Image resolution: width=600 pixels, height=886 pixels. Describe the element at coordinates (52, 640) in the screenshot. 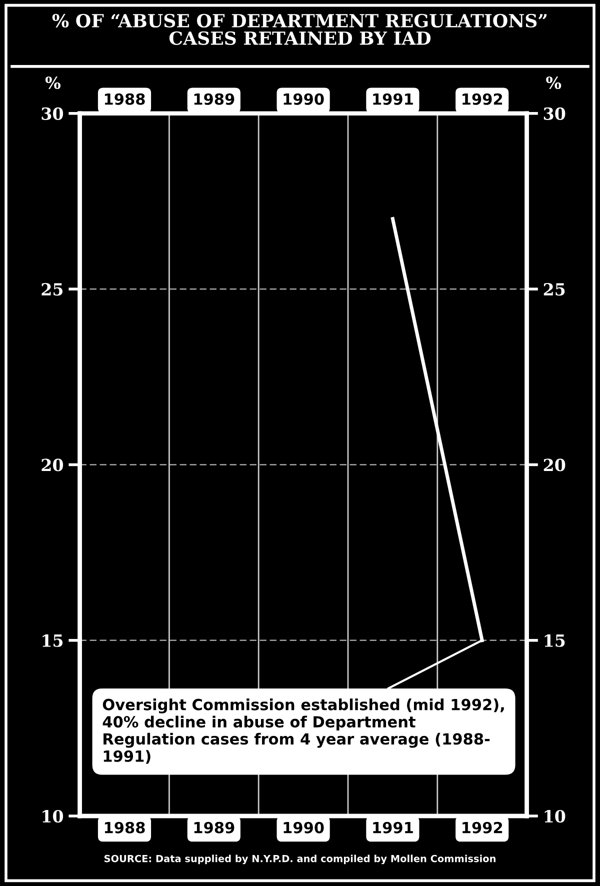

I see `y-tick-label: 15` at that location.